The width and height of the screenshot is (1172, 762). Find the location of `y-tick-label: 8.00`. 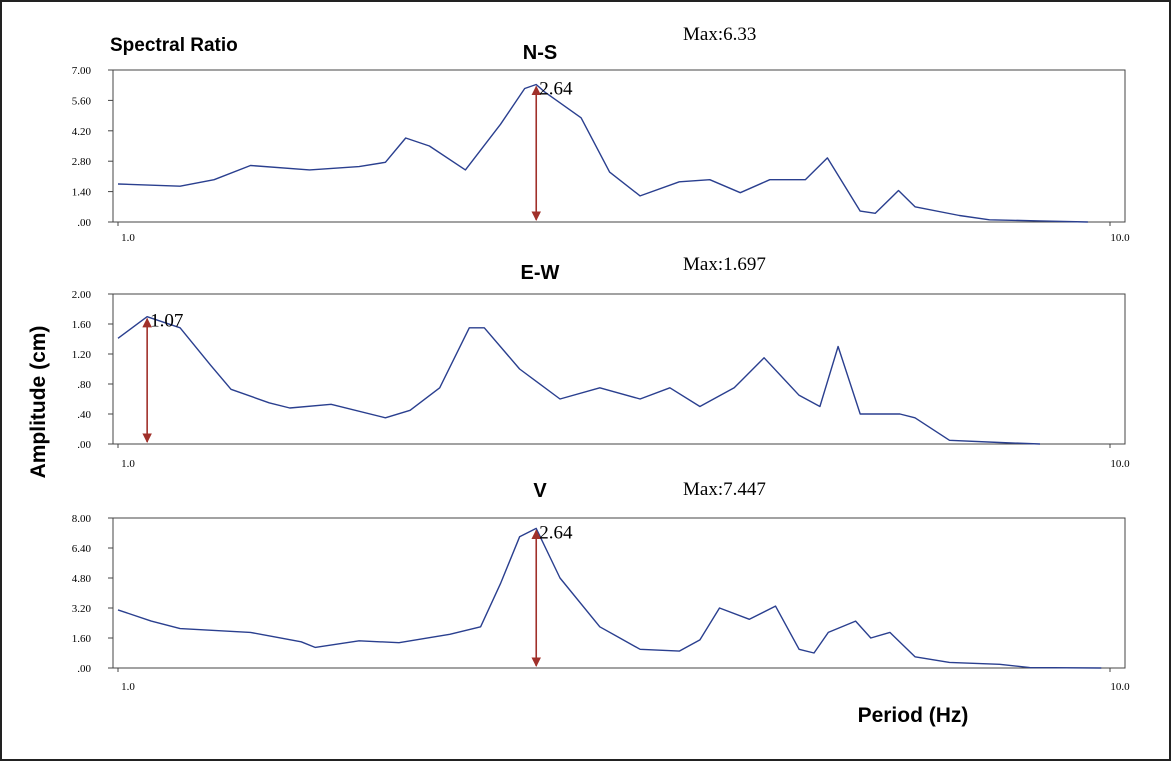

y-tick-label: 8.00 is located at coordinates (82, 519).